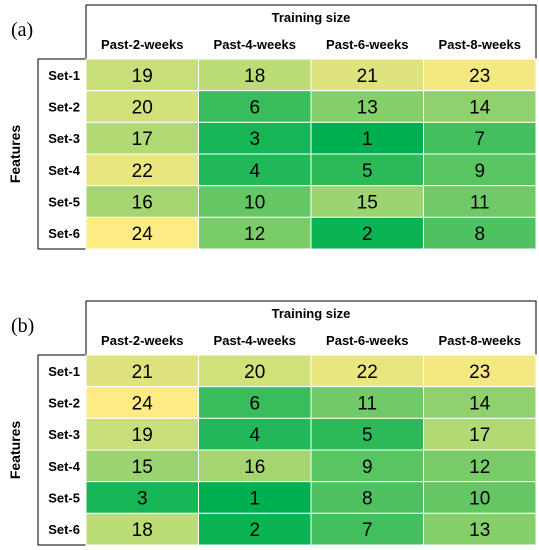 The image size is (539, 550). I want to click on cell-value: 10, so click(479, 499).